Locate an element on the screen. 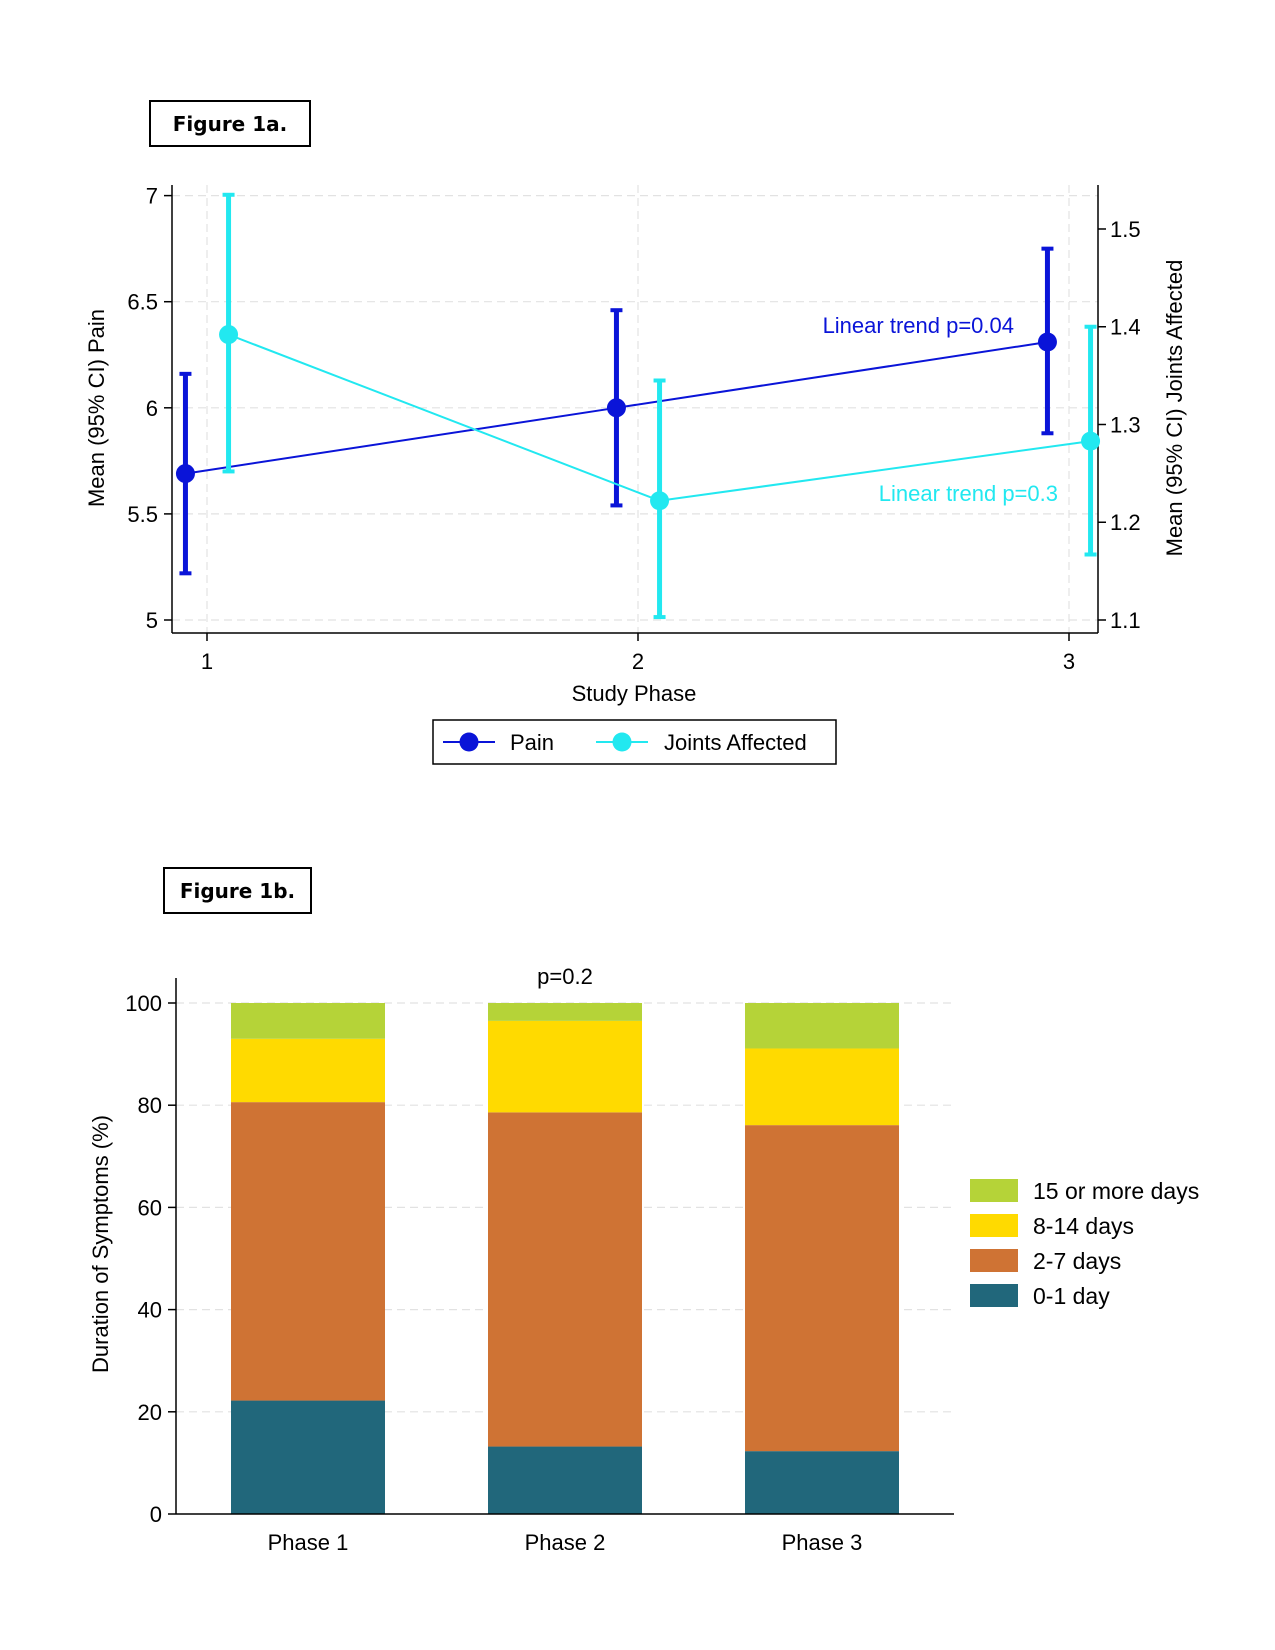 The width and height of the screenshot is (1275, 1650). y2-tick-label: 1.2 is located at coordinates (1125, 522).